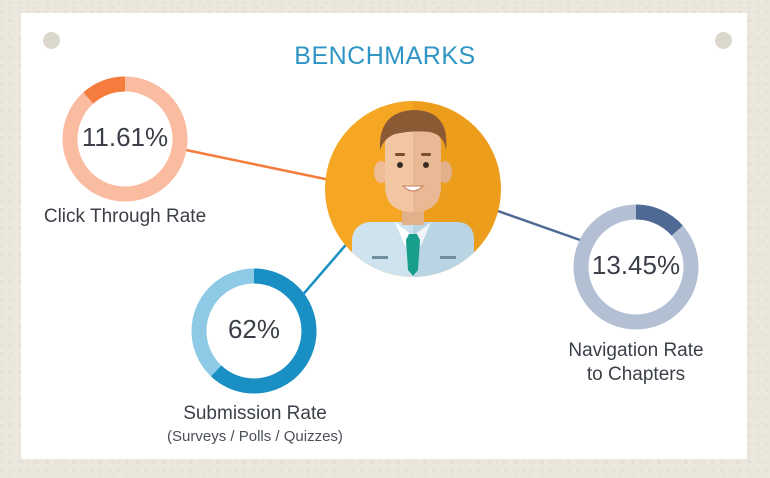 Image resolution: width=770 pixels, height=478 pixels. I want to click on donut-submission-rate, so click(254, 331).